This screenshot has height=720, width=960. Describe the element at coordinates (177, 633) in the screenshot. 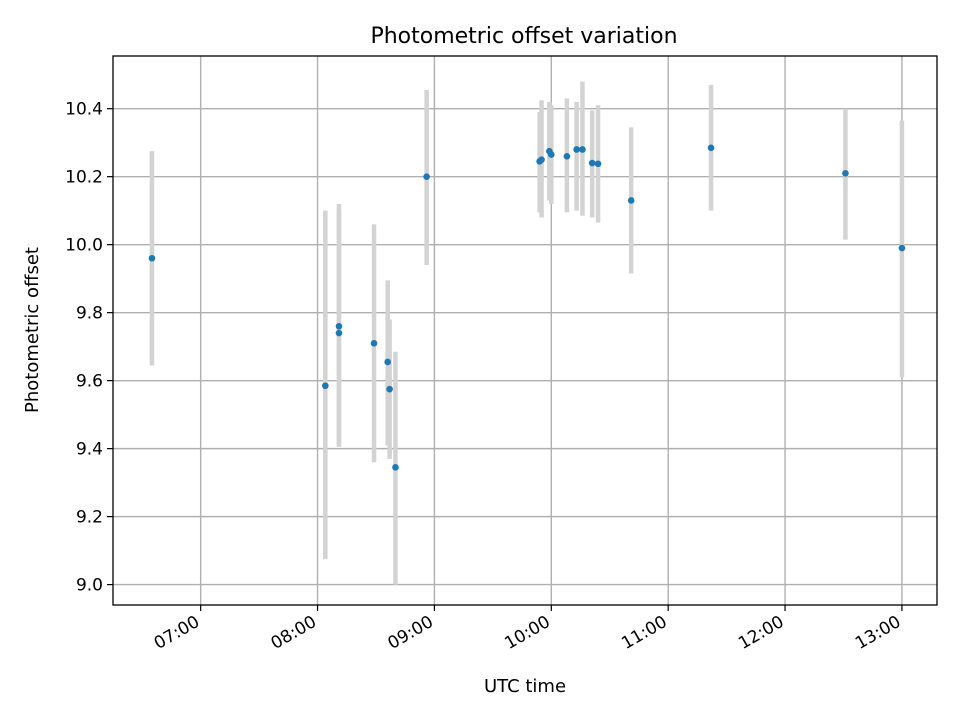

I see `x-tick-label: 07:00` at that location.